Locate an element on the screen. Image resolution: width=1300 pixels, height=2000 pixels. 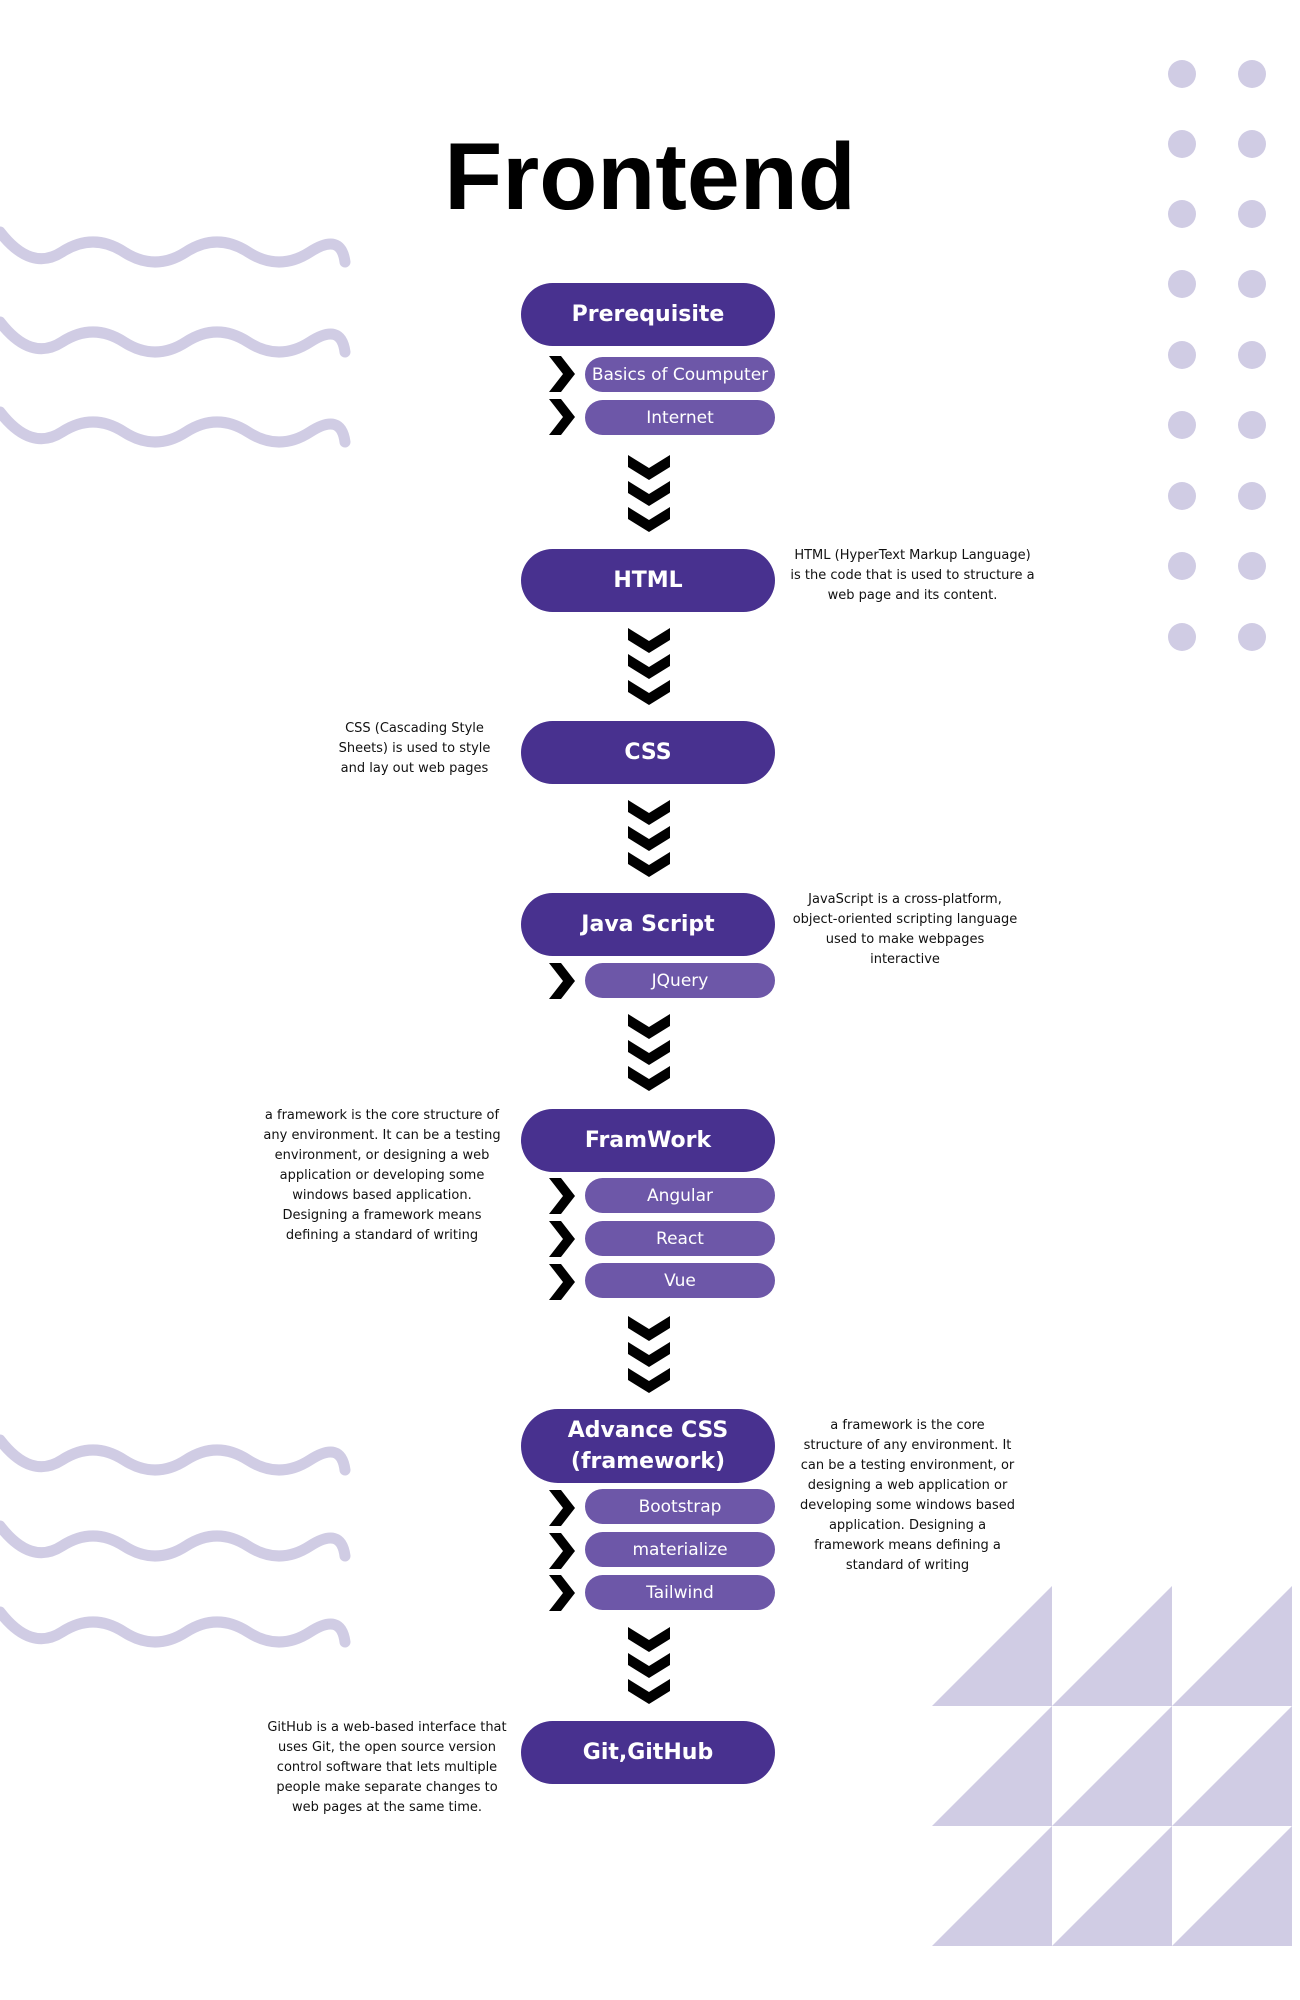
page-title: Frontend is located at coordinates (650, 177).